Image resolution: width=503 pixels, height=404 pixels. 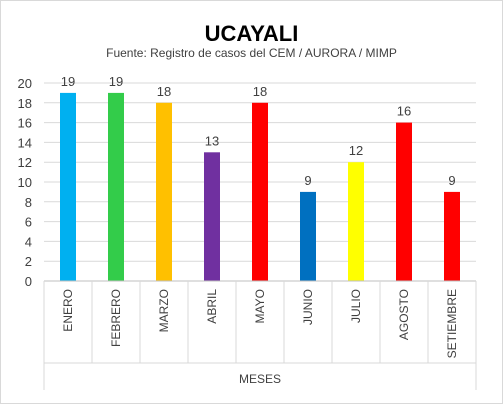 What do you see at coordinates (356, 150) in the screenshot?
I see `data-label: 12` at bounding box center [356, 150].